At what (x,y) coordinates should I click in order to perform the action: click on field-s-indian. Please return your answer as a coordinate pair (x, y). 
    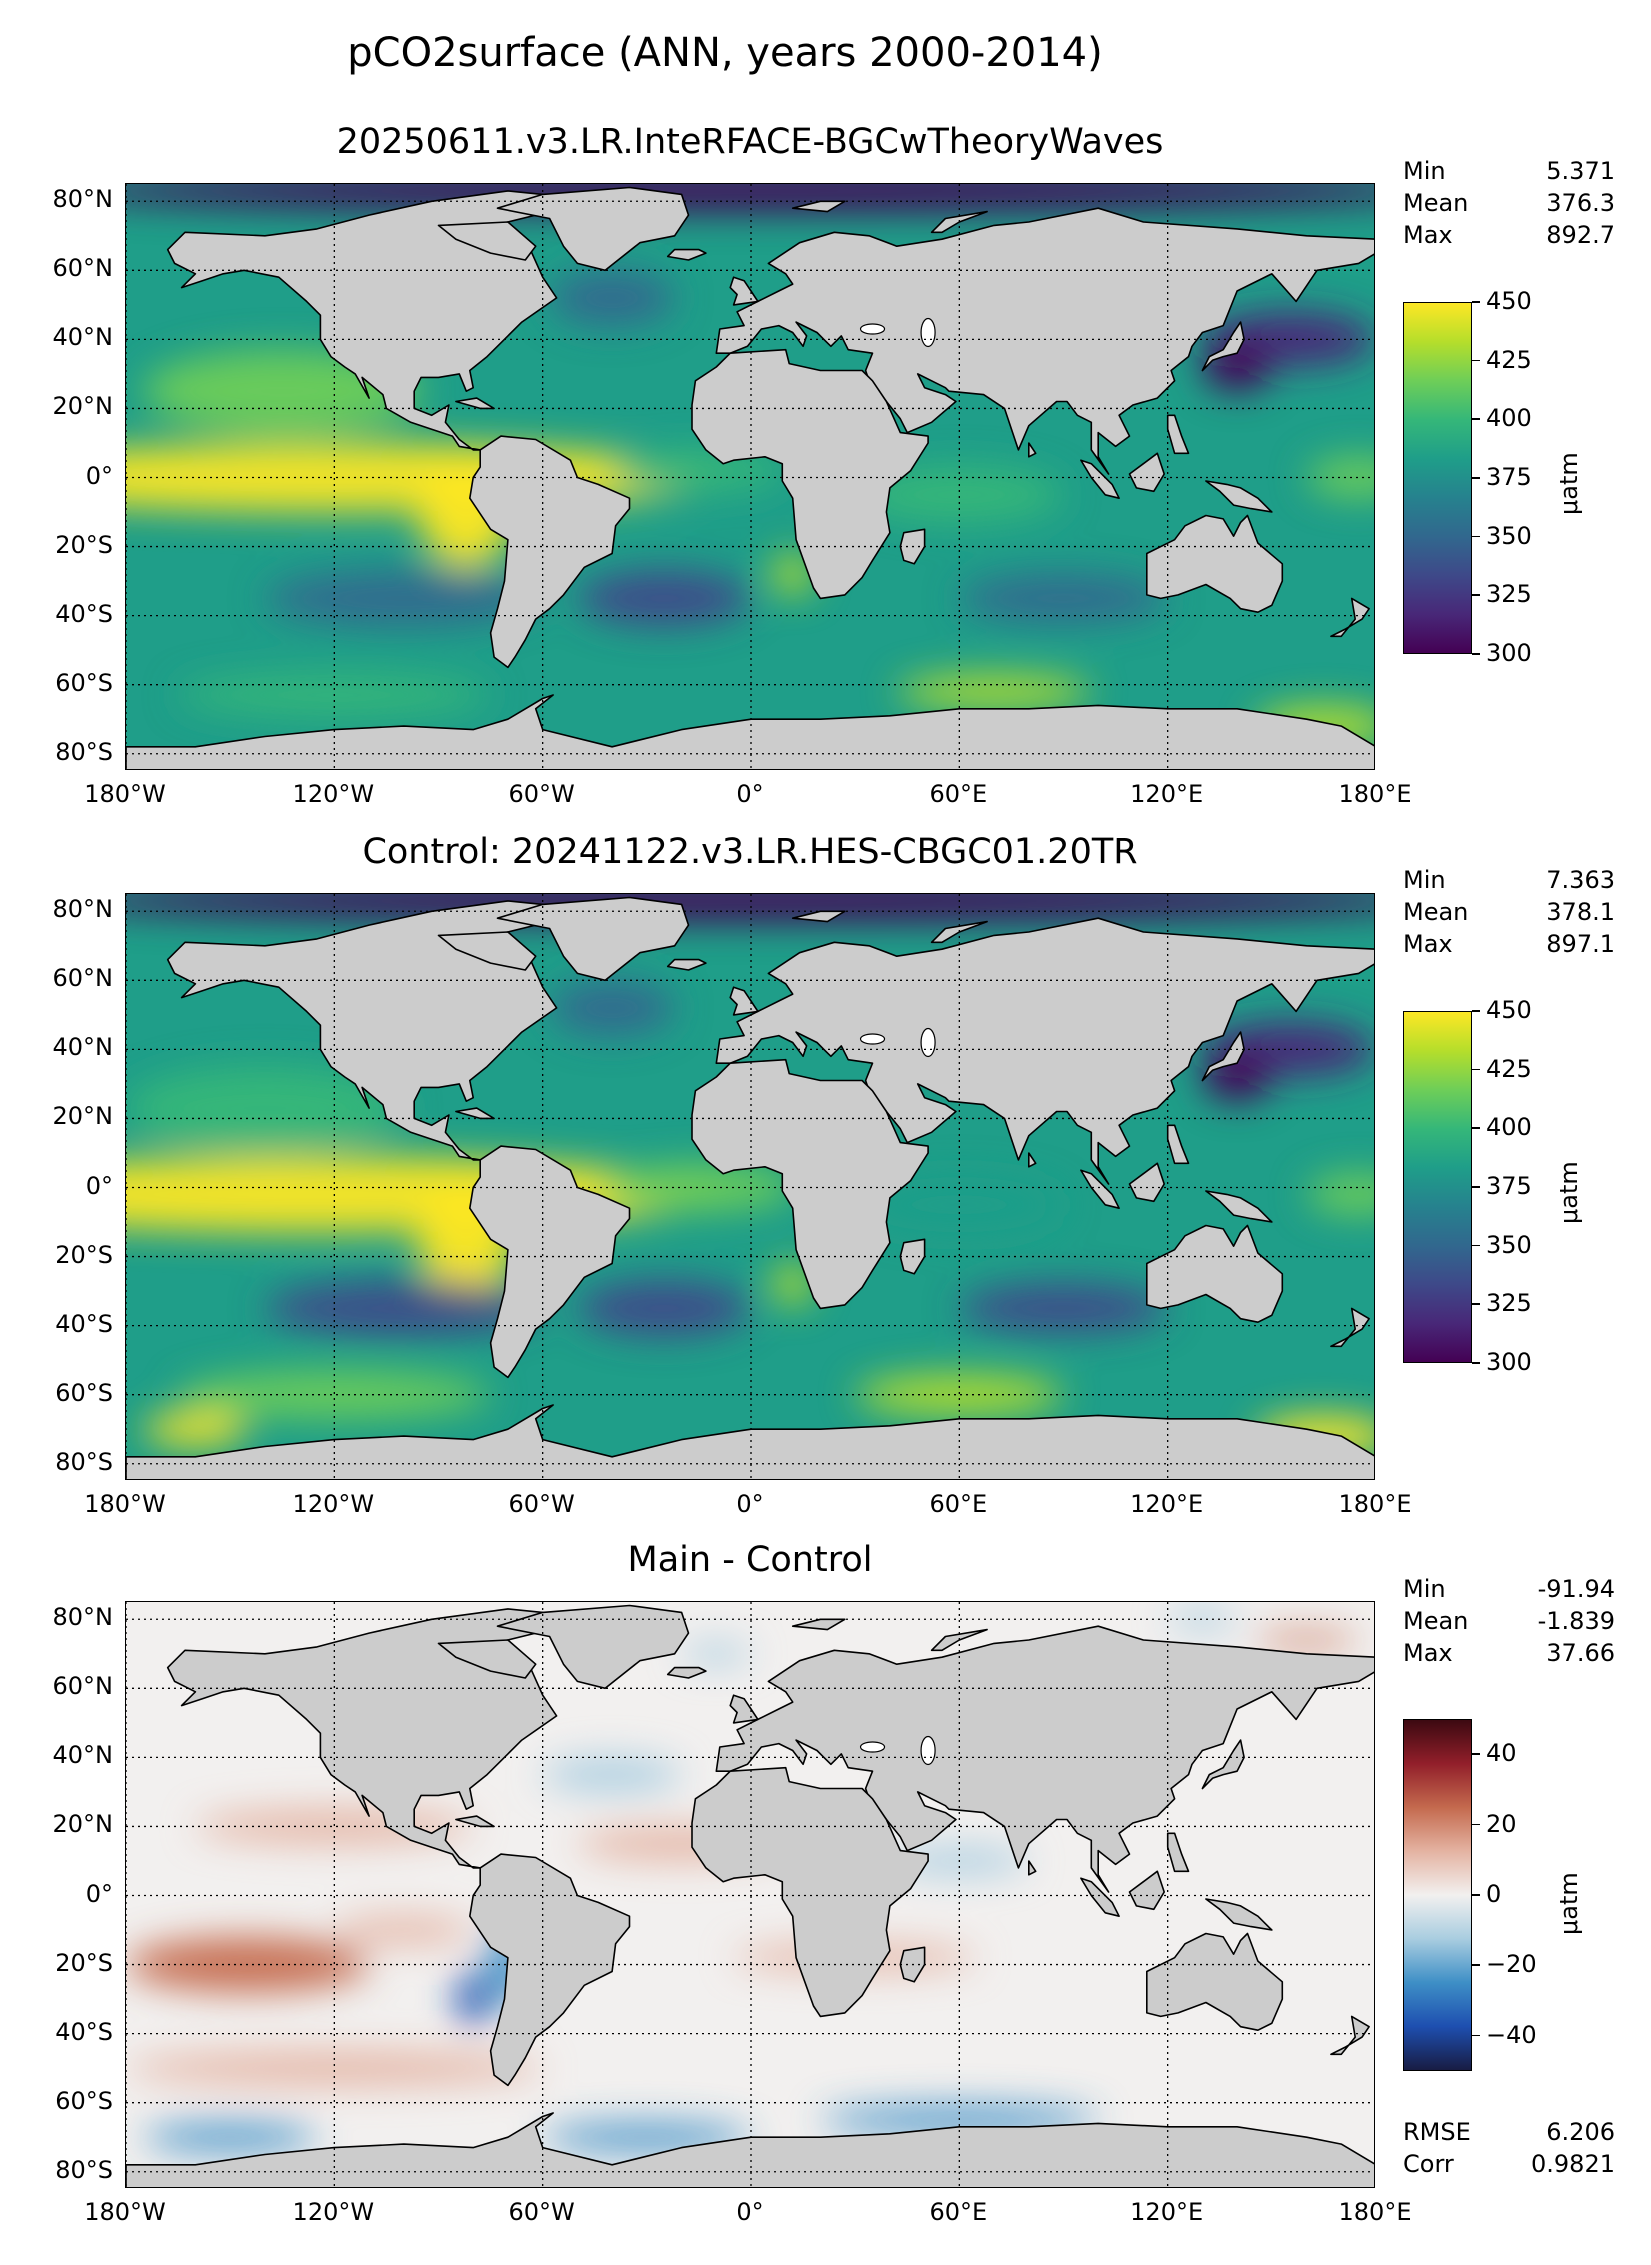
    Looking at the image, I should click on (1063, 1308).